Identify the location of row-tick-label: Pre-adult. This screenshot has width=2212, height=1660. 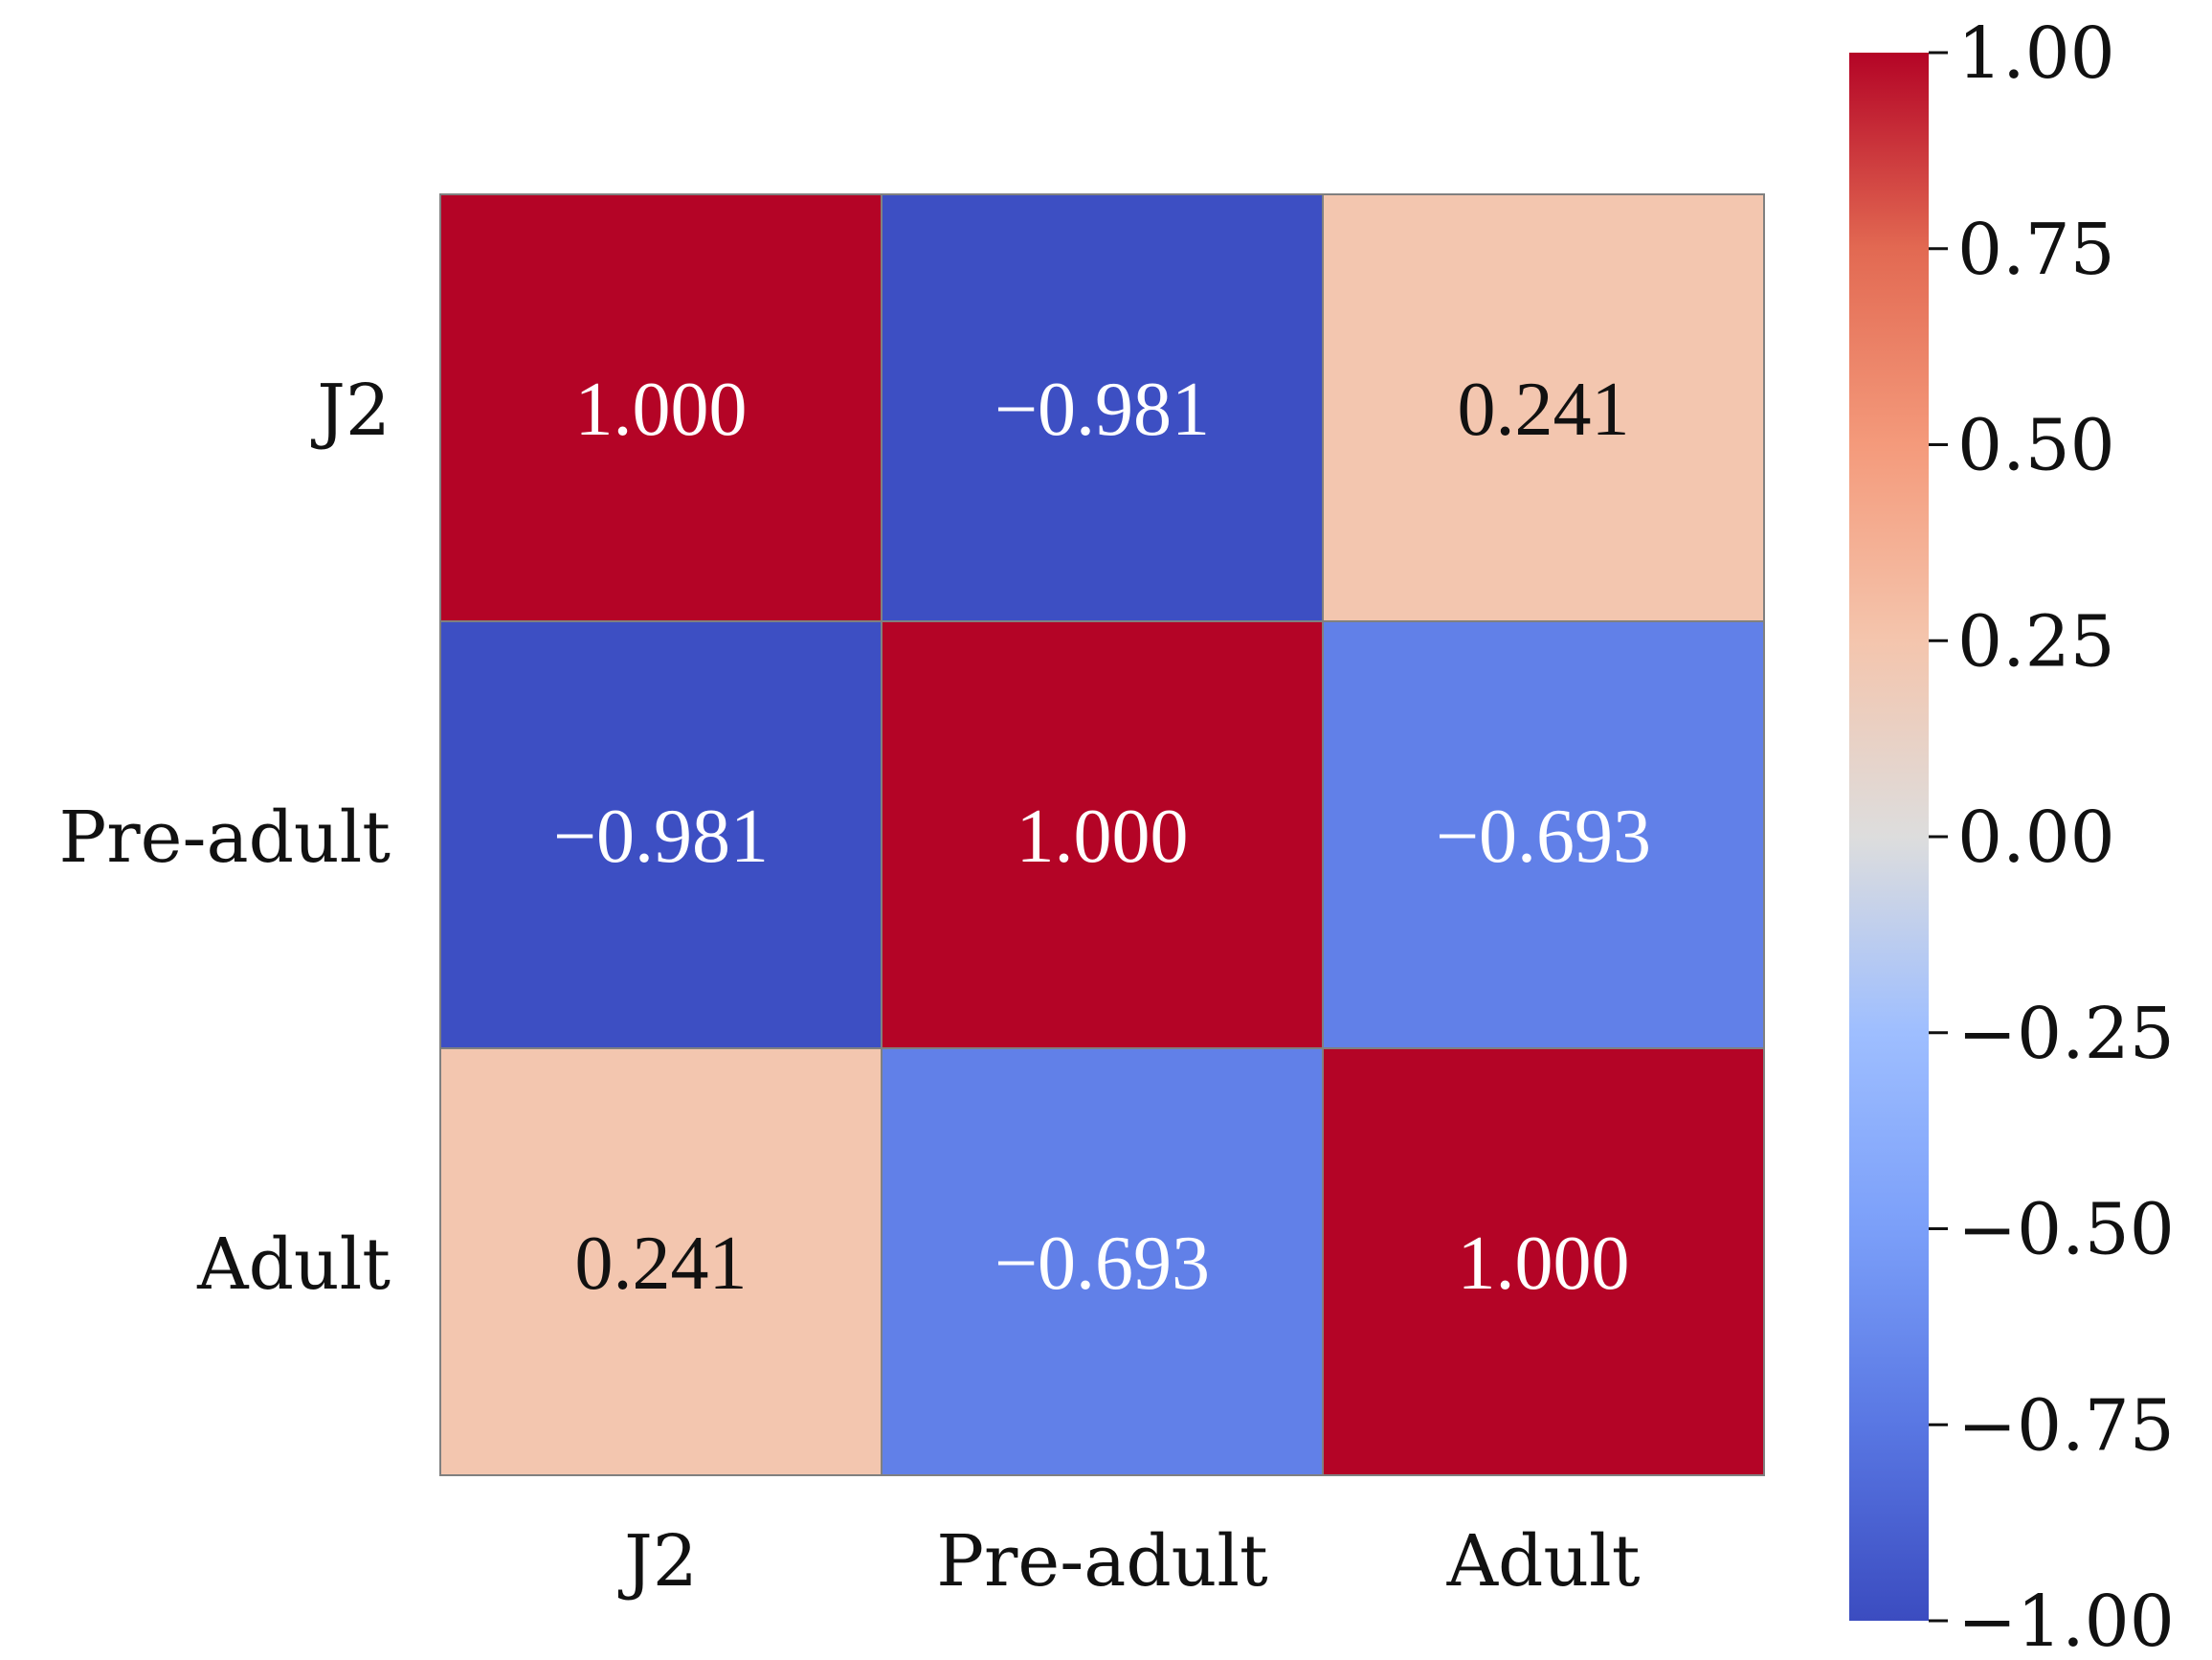
(225, 837).